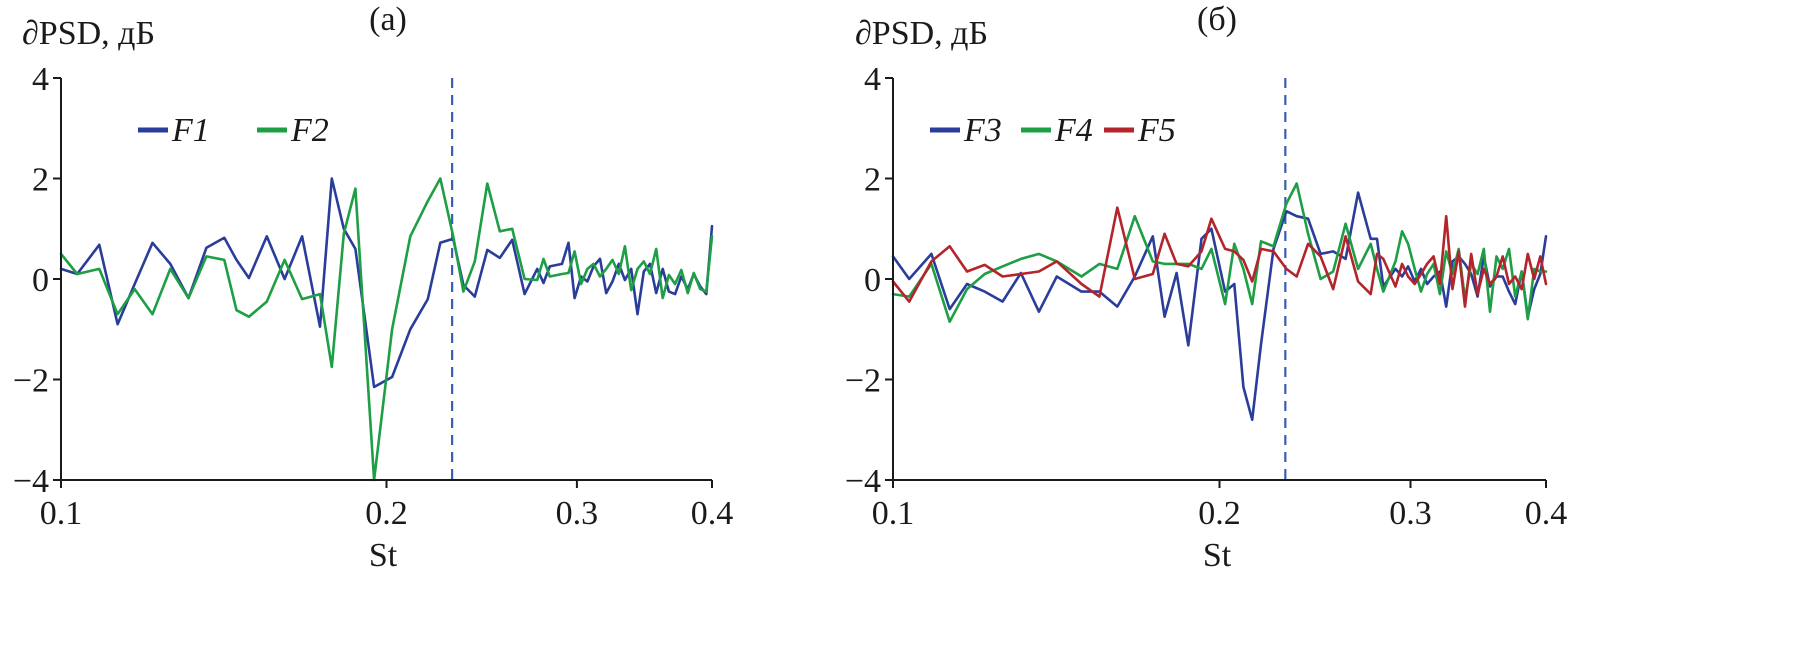  I want to click on legend-label-f3: F3, so click(982, 130).